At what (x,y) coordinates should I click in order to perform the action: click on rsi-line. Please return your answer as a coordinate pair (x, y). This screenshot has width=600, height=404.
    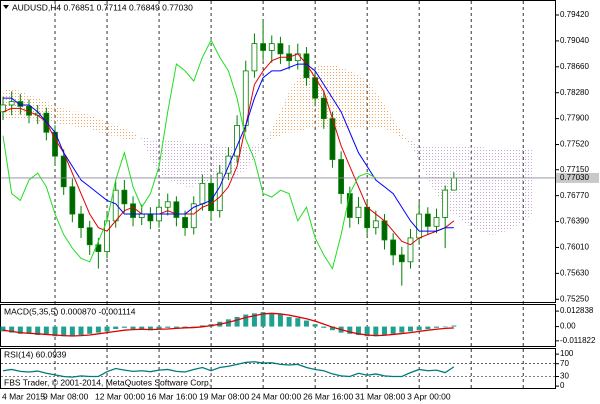
    Looking at the image, I should click on (228, 369).